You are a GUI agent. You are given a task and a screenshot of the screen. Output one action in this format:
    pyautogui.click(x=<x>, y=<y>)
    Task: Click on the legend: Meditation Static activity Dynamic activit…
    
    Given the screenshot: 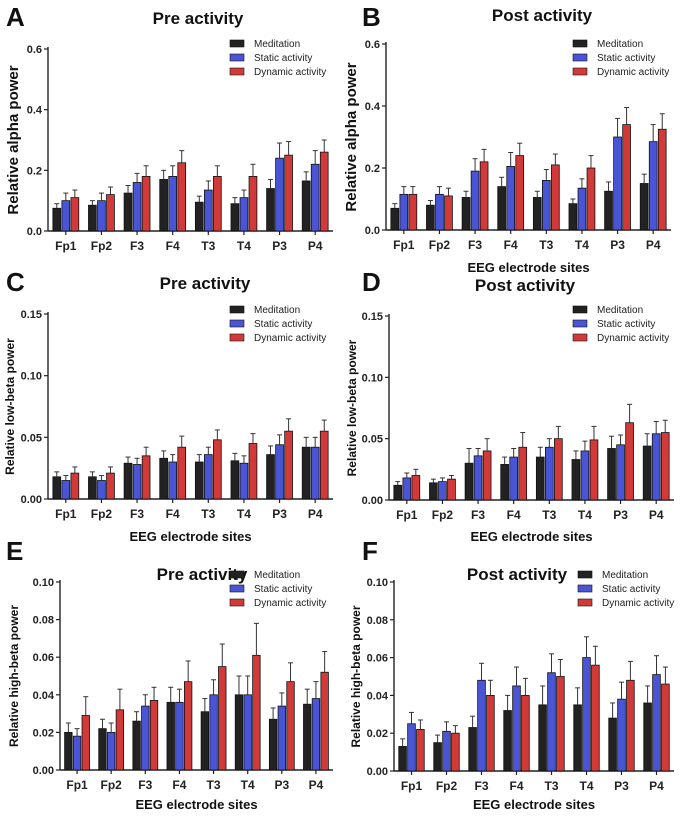 What is the action you would take?
    pyautogui.click(x=277, y=589)
    